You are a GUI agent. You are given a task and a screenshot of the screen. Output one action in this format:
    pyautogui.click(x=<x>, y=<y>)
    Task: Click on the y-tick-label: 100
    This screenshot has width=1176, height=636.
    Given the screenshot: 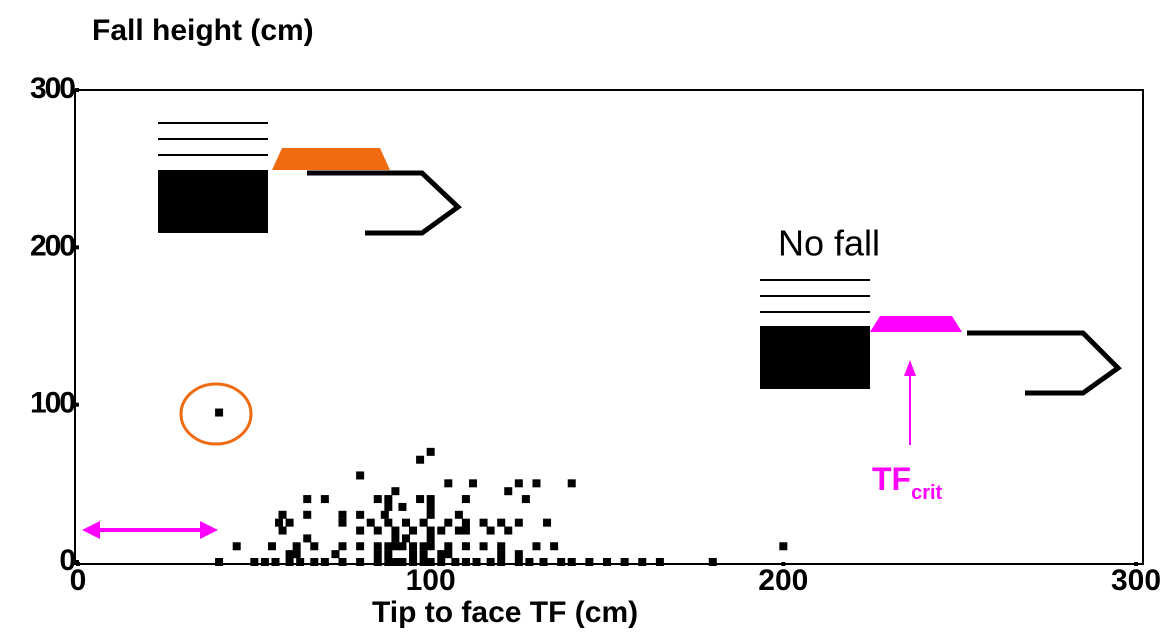 What is the action you would take?
    pyautogui.click(x=52, y=403)
    